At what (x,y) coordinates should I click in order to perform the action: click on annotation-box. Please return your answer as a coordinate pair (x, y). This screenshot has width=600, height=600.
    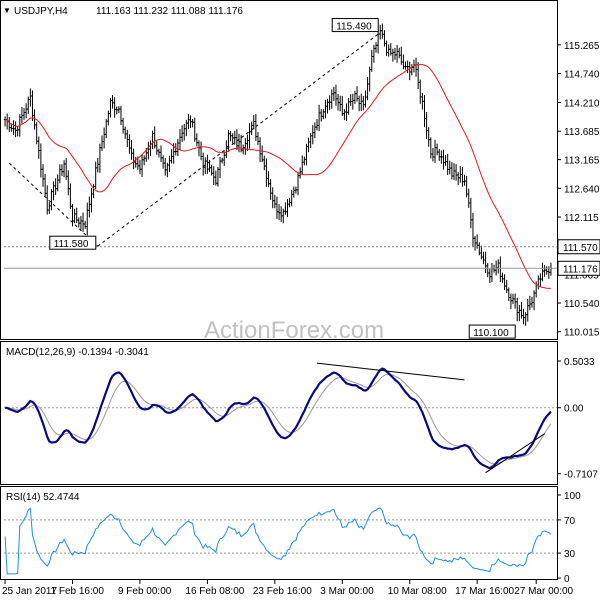
    Looking at the image, I should click on (355, 25).